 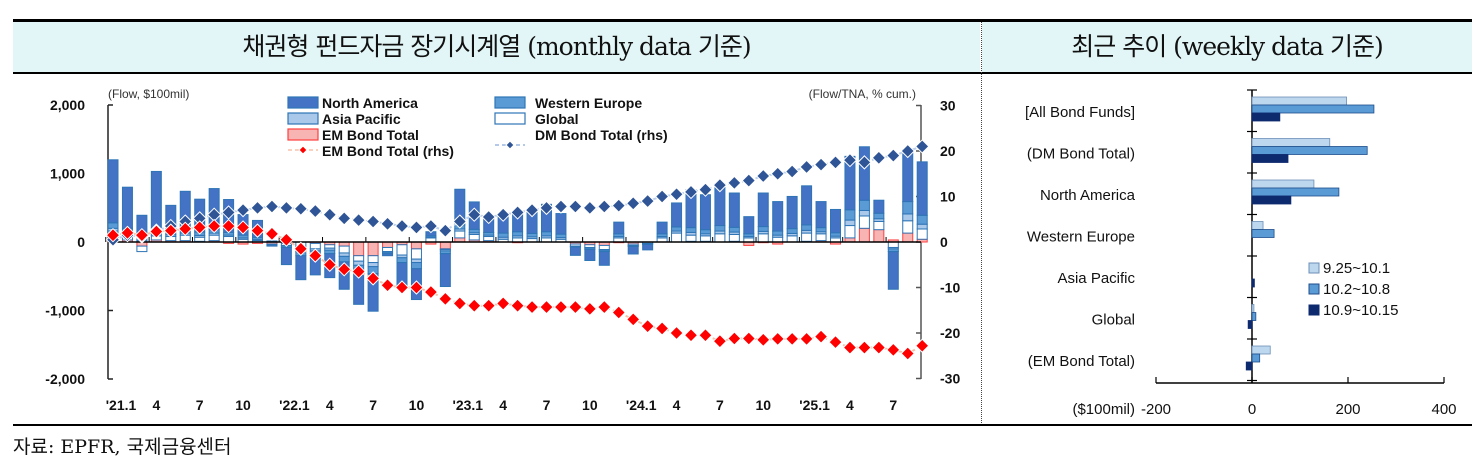 I want to click on right-chart-value-tick-label: 0, so click(x=1252, y=409).